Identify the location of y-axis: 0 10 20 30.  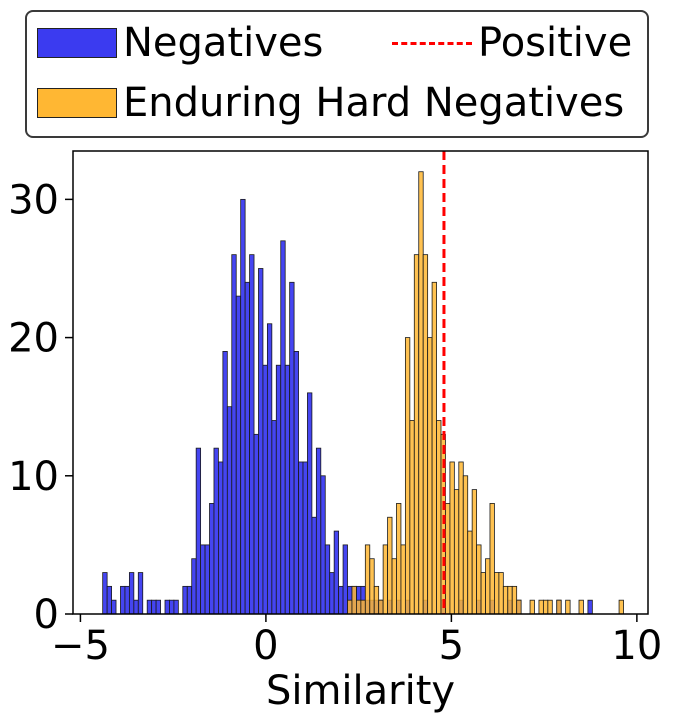
(40, 407).